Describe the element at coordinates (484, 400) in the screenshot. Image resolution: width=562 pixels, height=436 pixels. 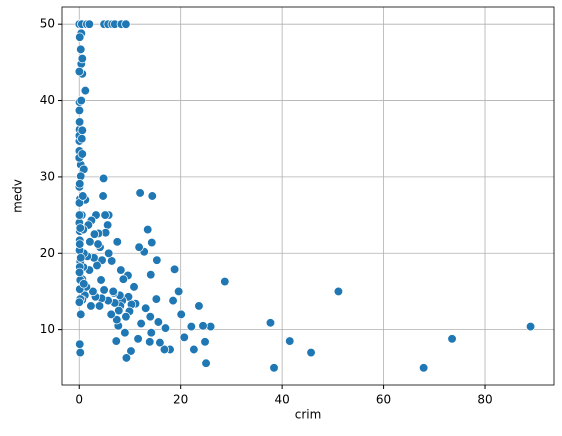
I see `x-tick-label: 80` at that location.